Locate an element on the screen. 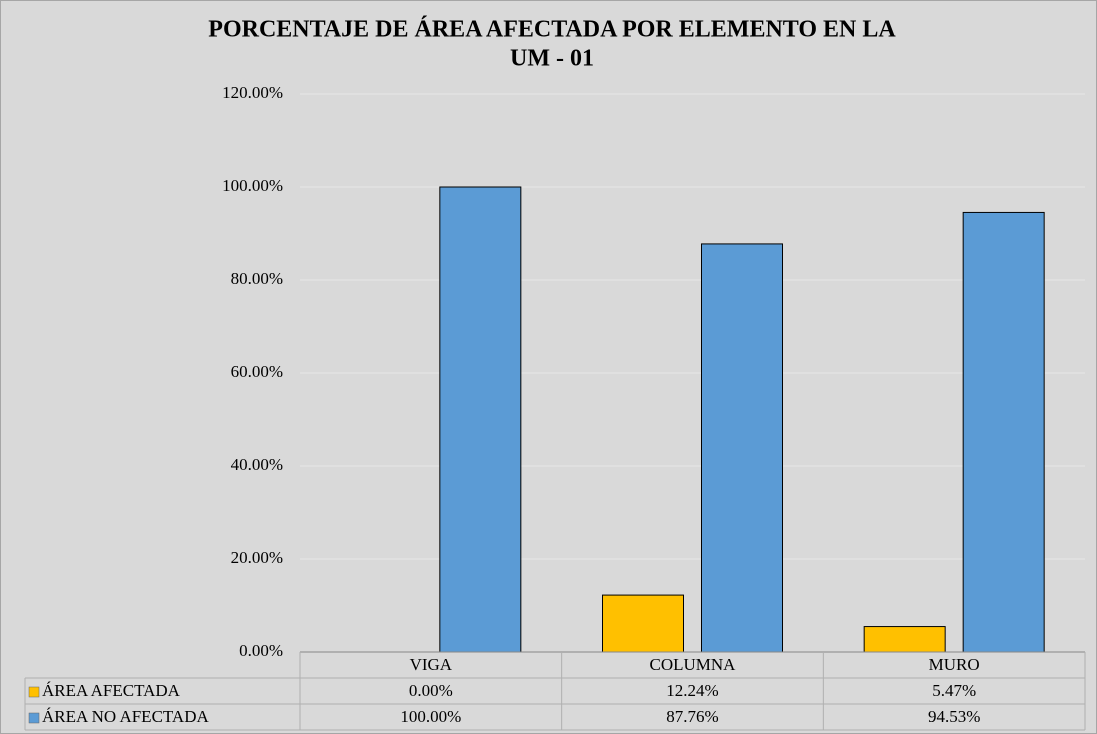 The image size is (1097, 734). y-tick-label: 120.00% is located at coordinates (252, 92).